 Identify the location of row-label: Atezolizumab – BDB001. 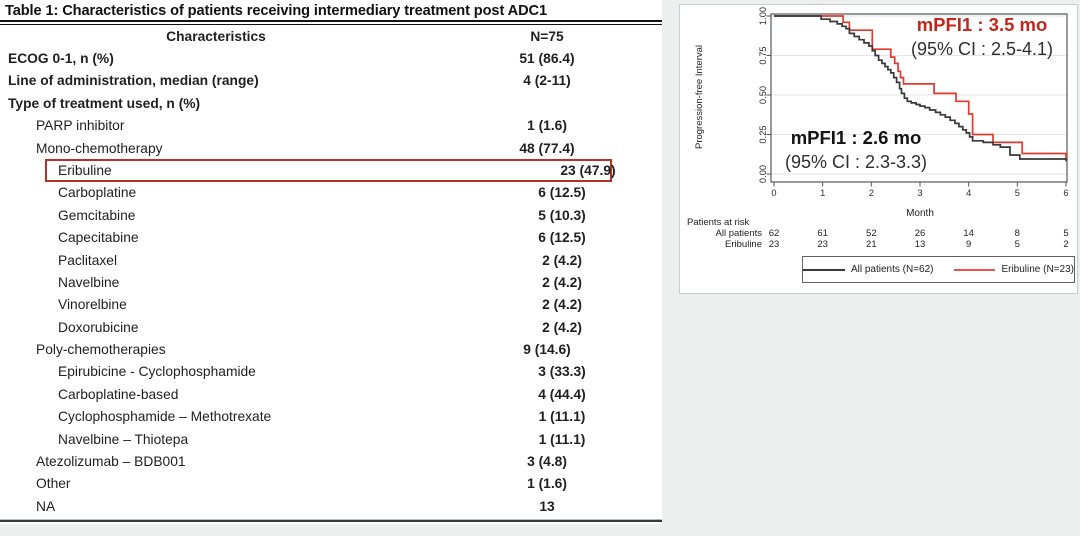
(111, 462).